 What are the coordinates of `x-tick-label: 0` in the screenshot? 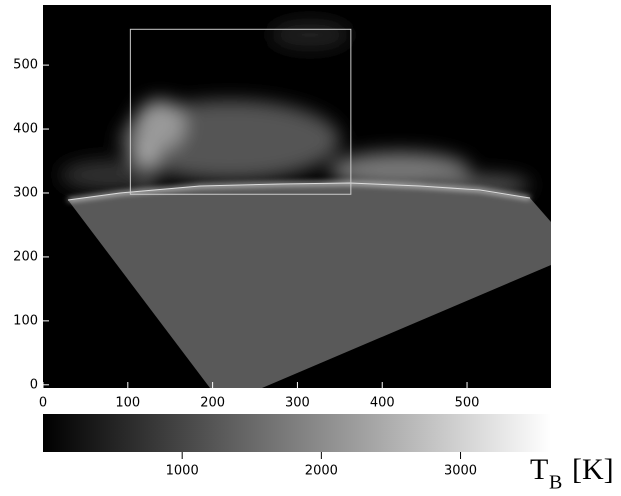 It's located at (43, 403).